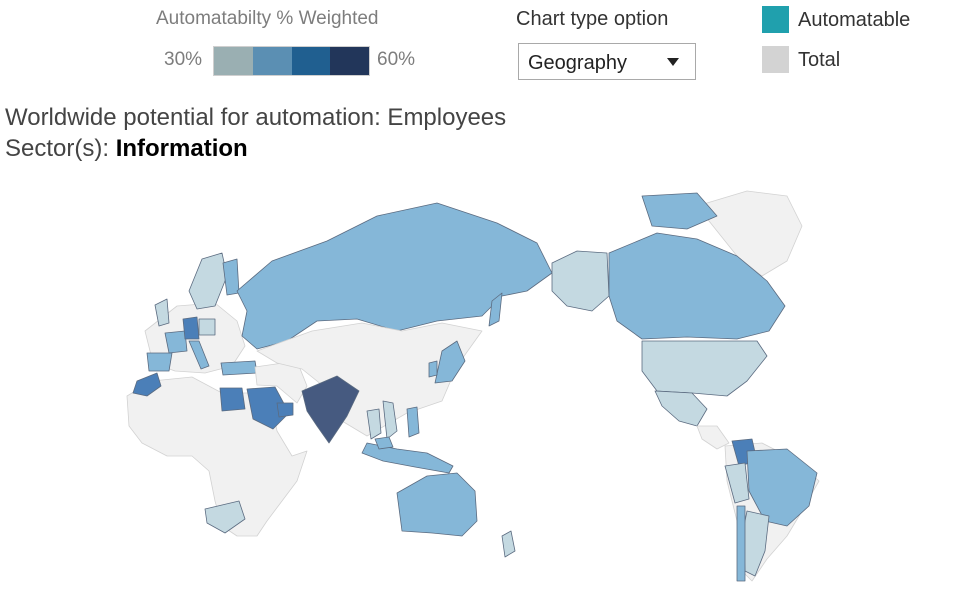  I want to click on region-vietnam, so click(390, 420).